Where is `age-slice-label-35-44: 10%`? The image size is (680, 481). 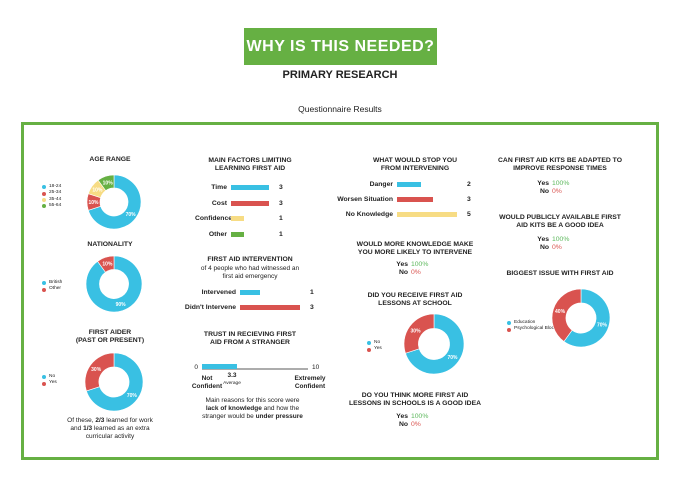 age-slice-label-35-44: 10% is located at coordinates (97, 191).